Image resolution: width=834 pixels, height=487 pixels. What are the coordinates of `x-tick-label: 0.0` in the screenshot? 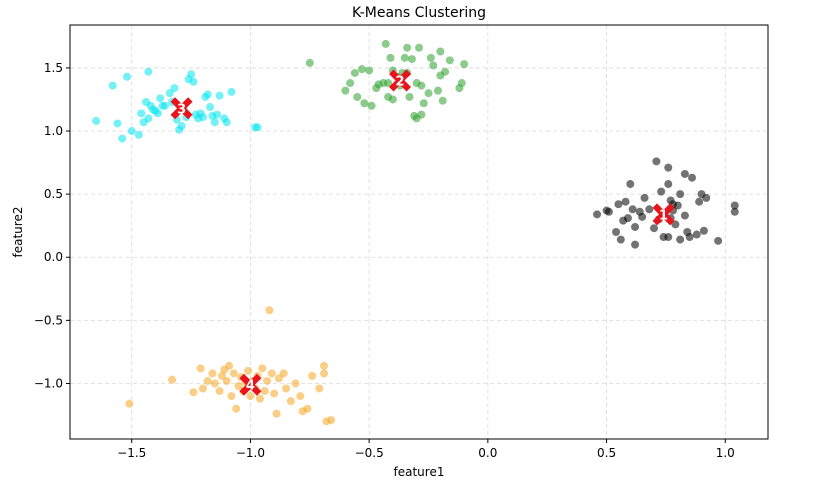 It's located at (487, 453).